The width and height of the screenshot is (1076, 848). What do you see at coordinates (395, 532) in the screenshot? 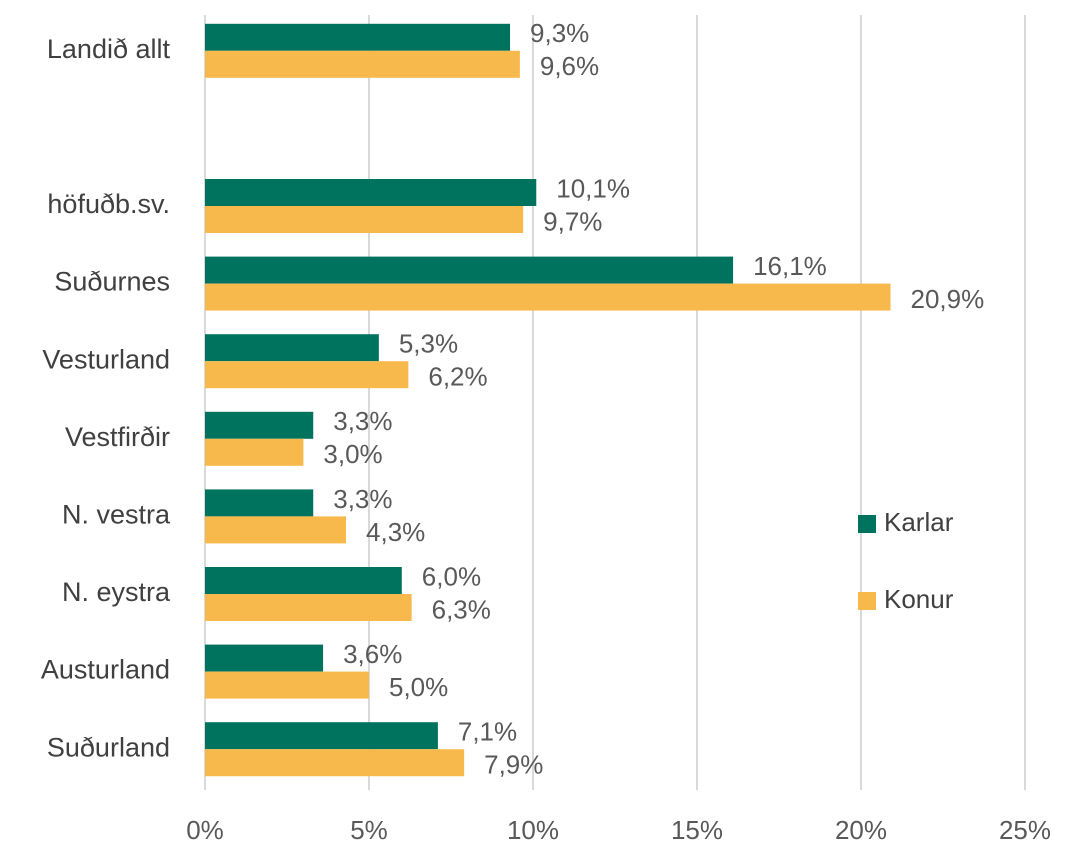
I see `value-label: 4,3%` at bounding box center [395, 532].